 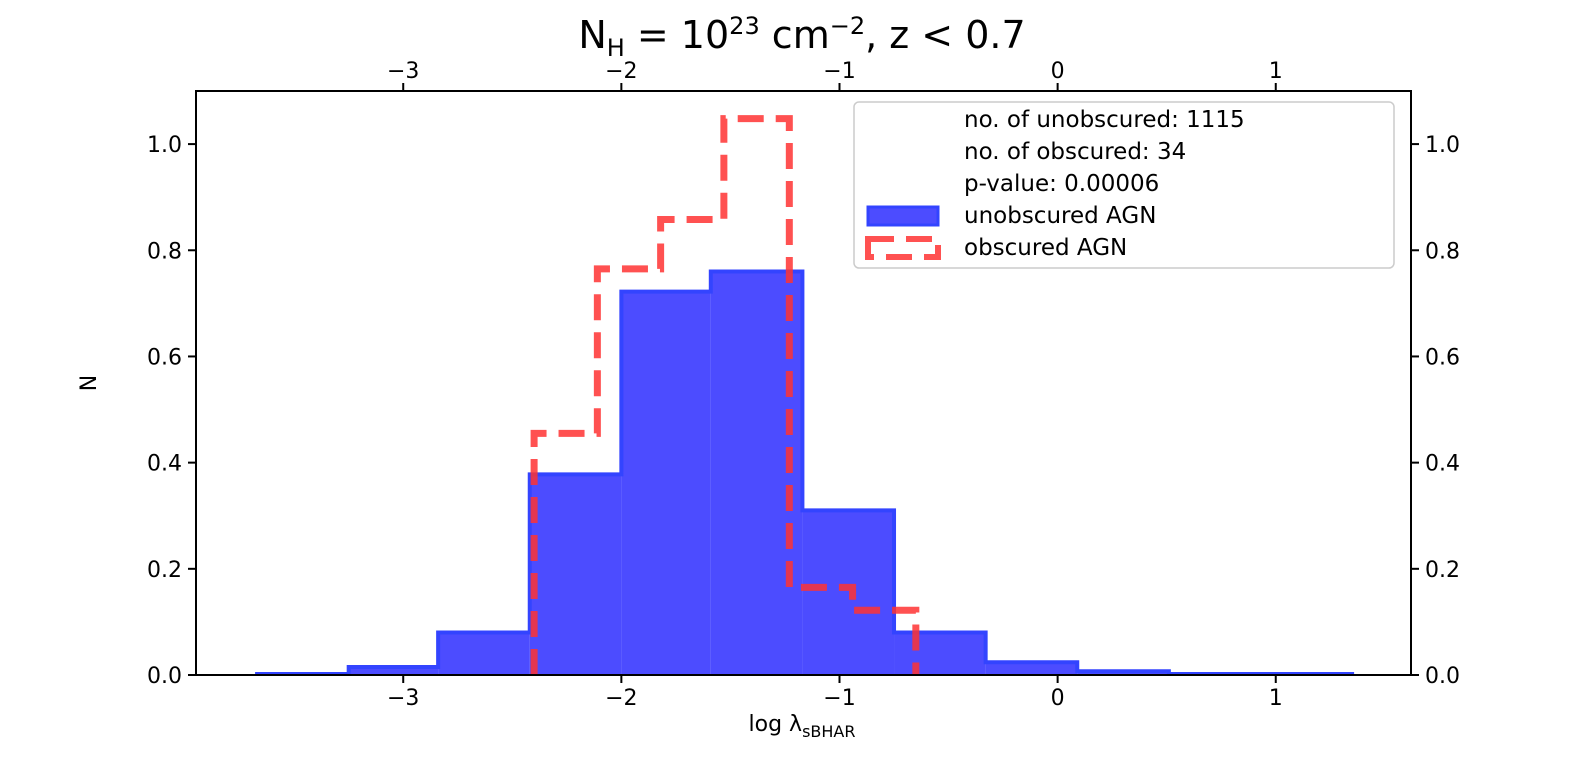 I want to click on legend-box, so click(x=1124, y=185).